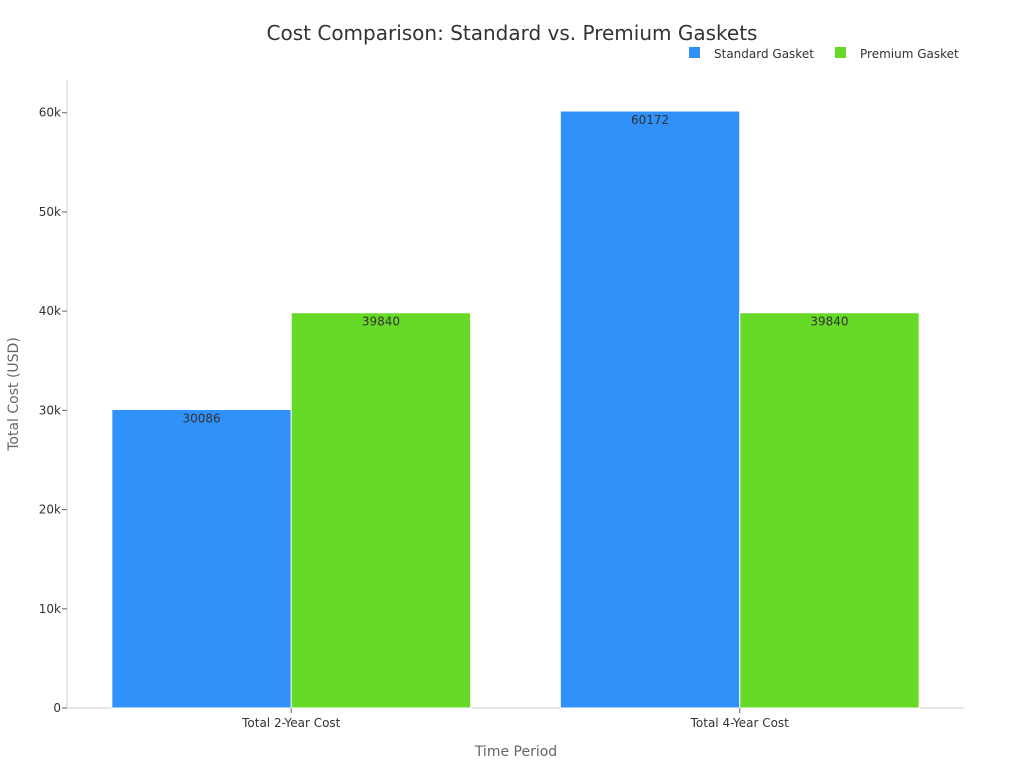 The width and height of the screenshot is (1024, 768). Describe the element at coordinates (824, 54) in the screenshot. I see `legend: Standard Gasket Premium Gasket` at that location.